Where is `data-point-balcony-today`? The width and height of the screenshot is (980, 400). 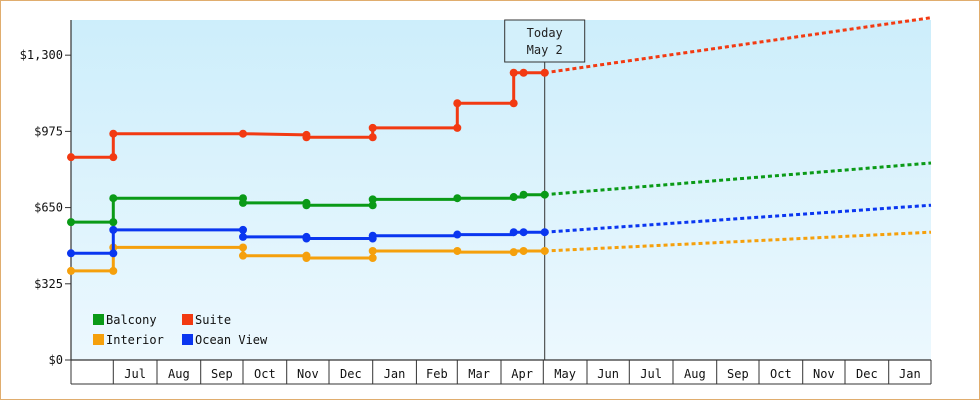 data-point-balcony-today is located at coordinates (544, 194).